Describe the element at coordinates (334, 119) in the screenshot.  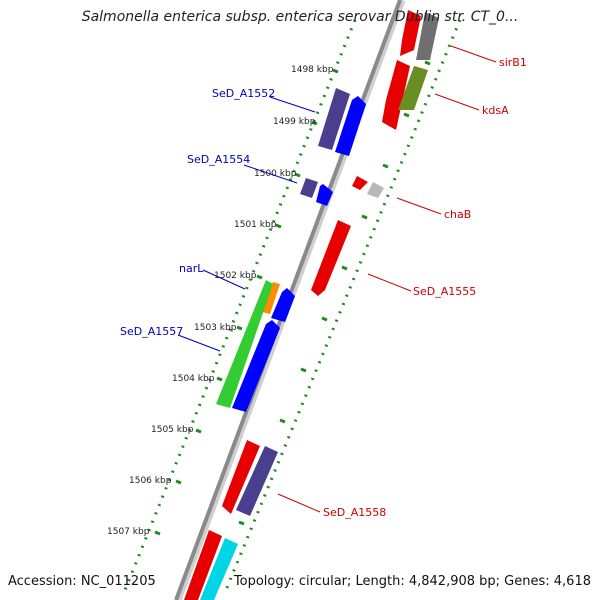
I see `gene-SeD_A1552-purple` at that location.